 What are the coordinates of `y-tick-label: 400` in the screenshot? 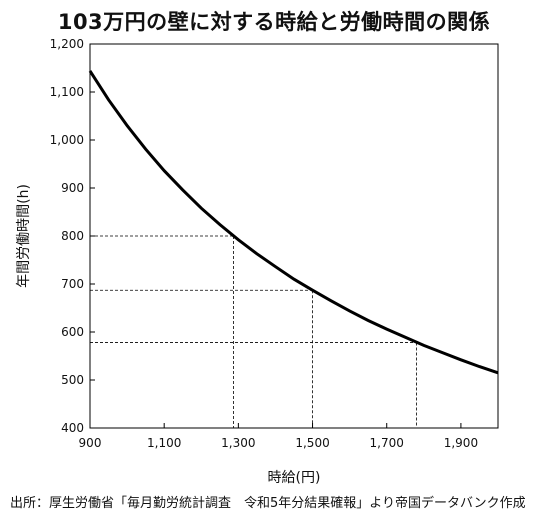 It's located at (72, 428).